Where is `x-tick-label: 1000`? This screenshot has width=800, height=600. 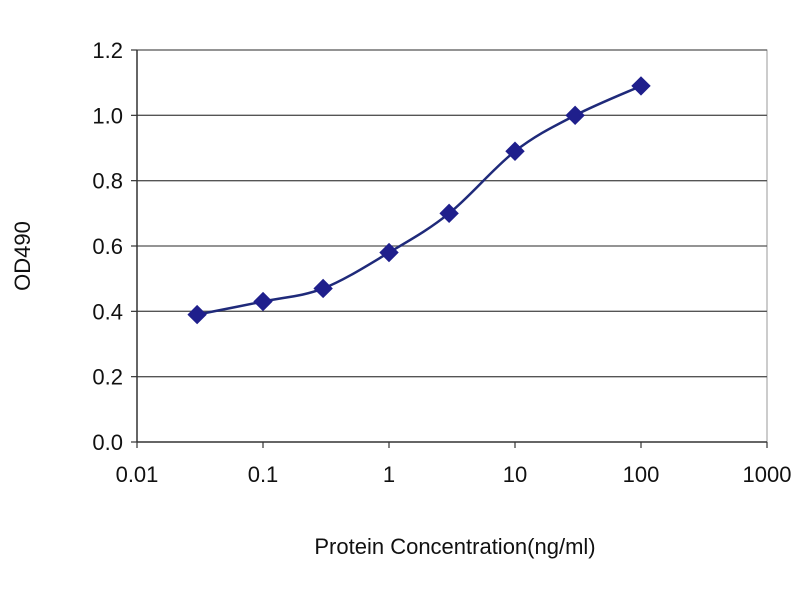
x-tick-label: 1000 is located at coordinates (767, 474).